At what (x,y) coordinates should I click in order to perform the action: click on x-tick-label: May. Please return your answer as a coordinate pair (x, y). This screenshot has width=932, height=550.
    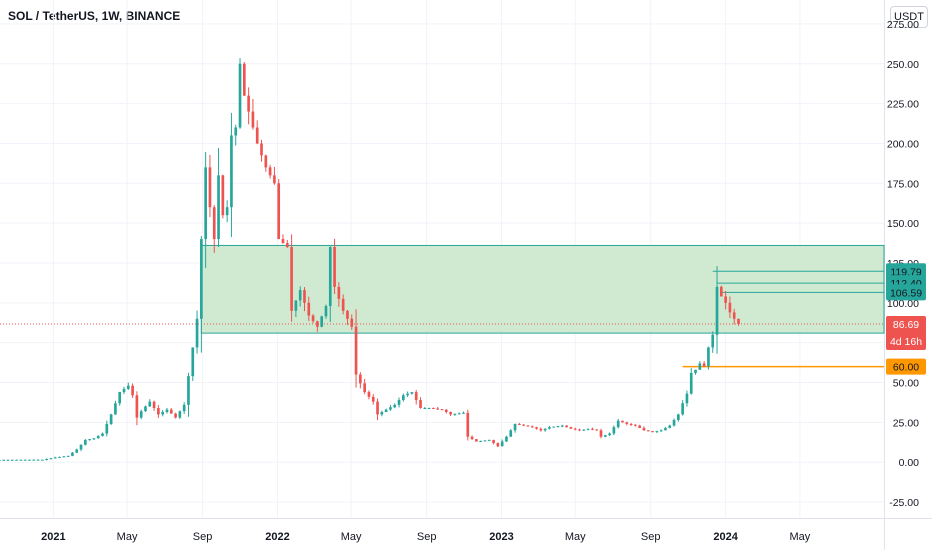
    Looking at the image, I should click on (127, 537).